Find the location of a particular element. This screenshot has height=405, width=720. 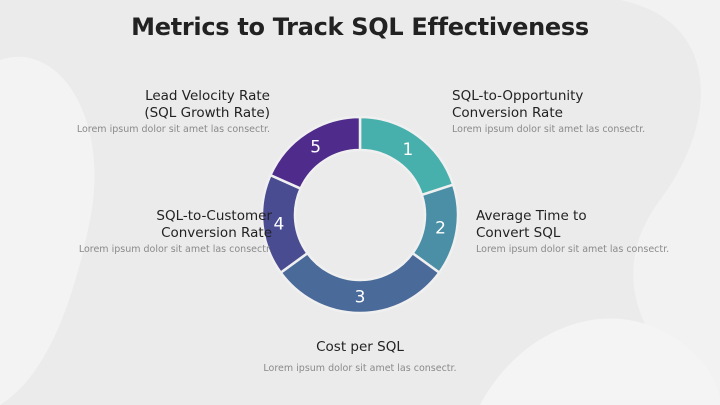

item-2-title-line: Convert SQL is located at coordinates (518, 233).